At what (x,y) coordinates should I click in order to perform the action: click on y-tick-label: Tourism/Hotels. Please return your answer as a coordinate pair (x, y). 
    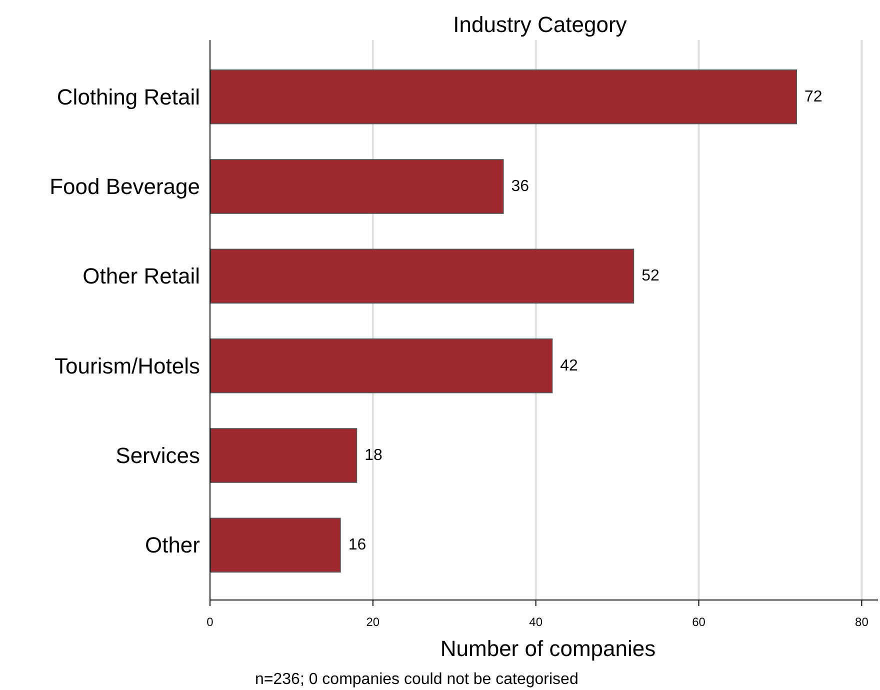
    Looking at the image, I should click on (127, 365).